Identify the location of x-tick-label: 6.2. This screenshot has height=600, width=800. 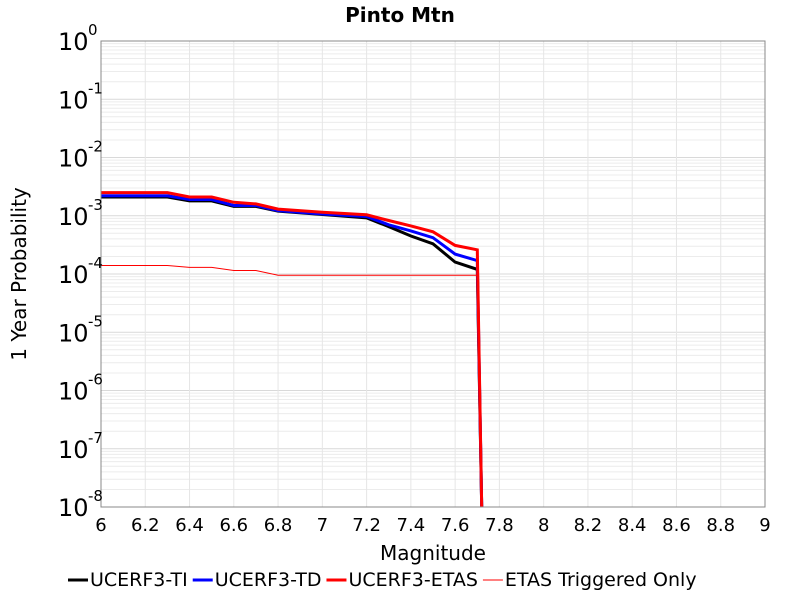
(145, 525).